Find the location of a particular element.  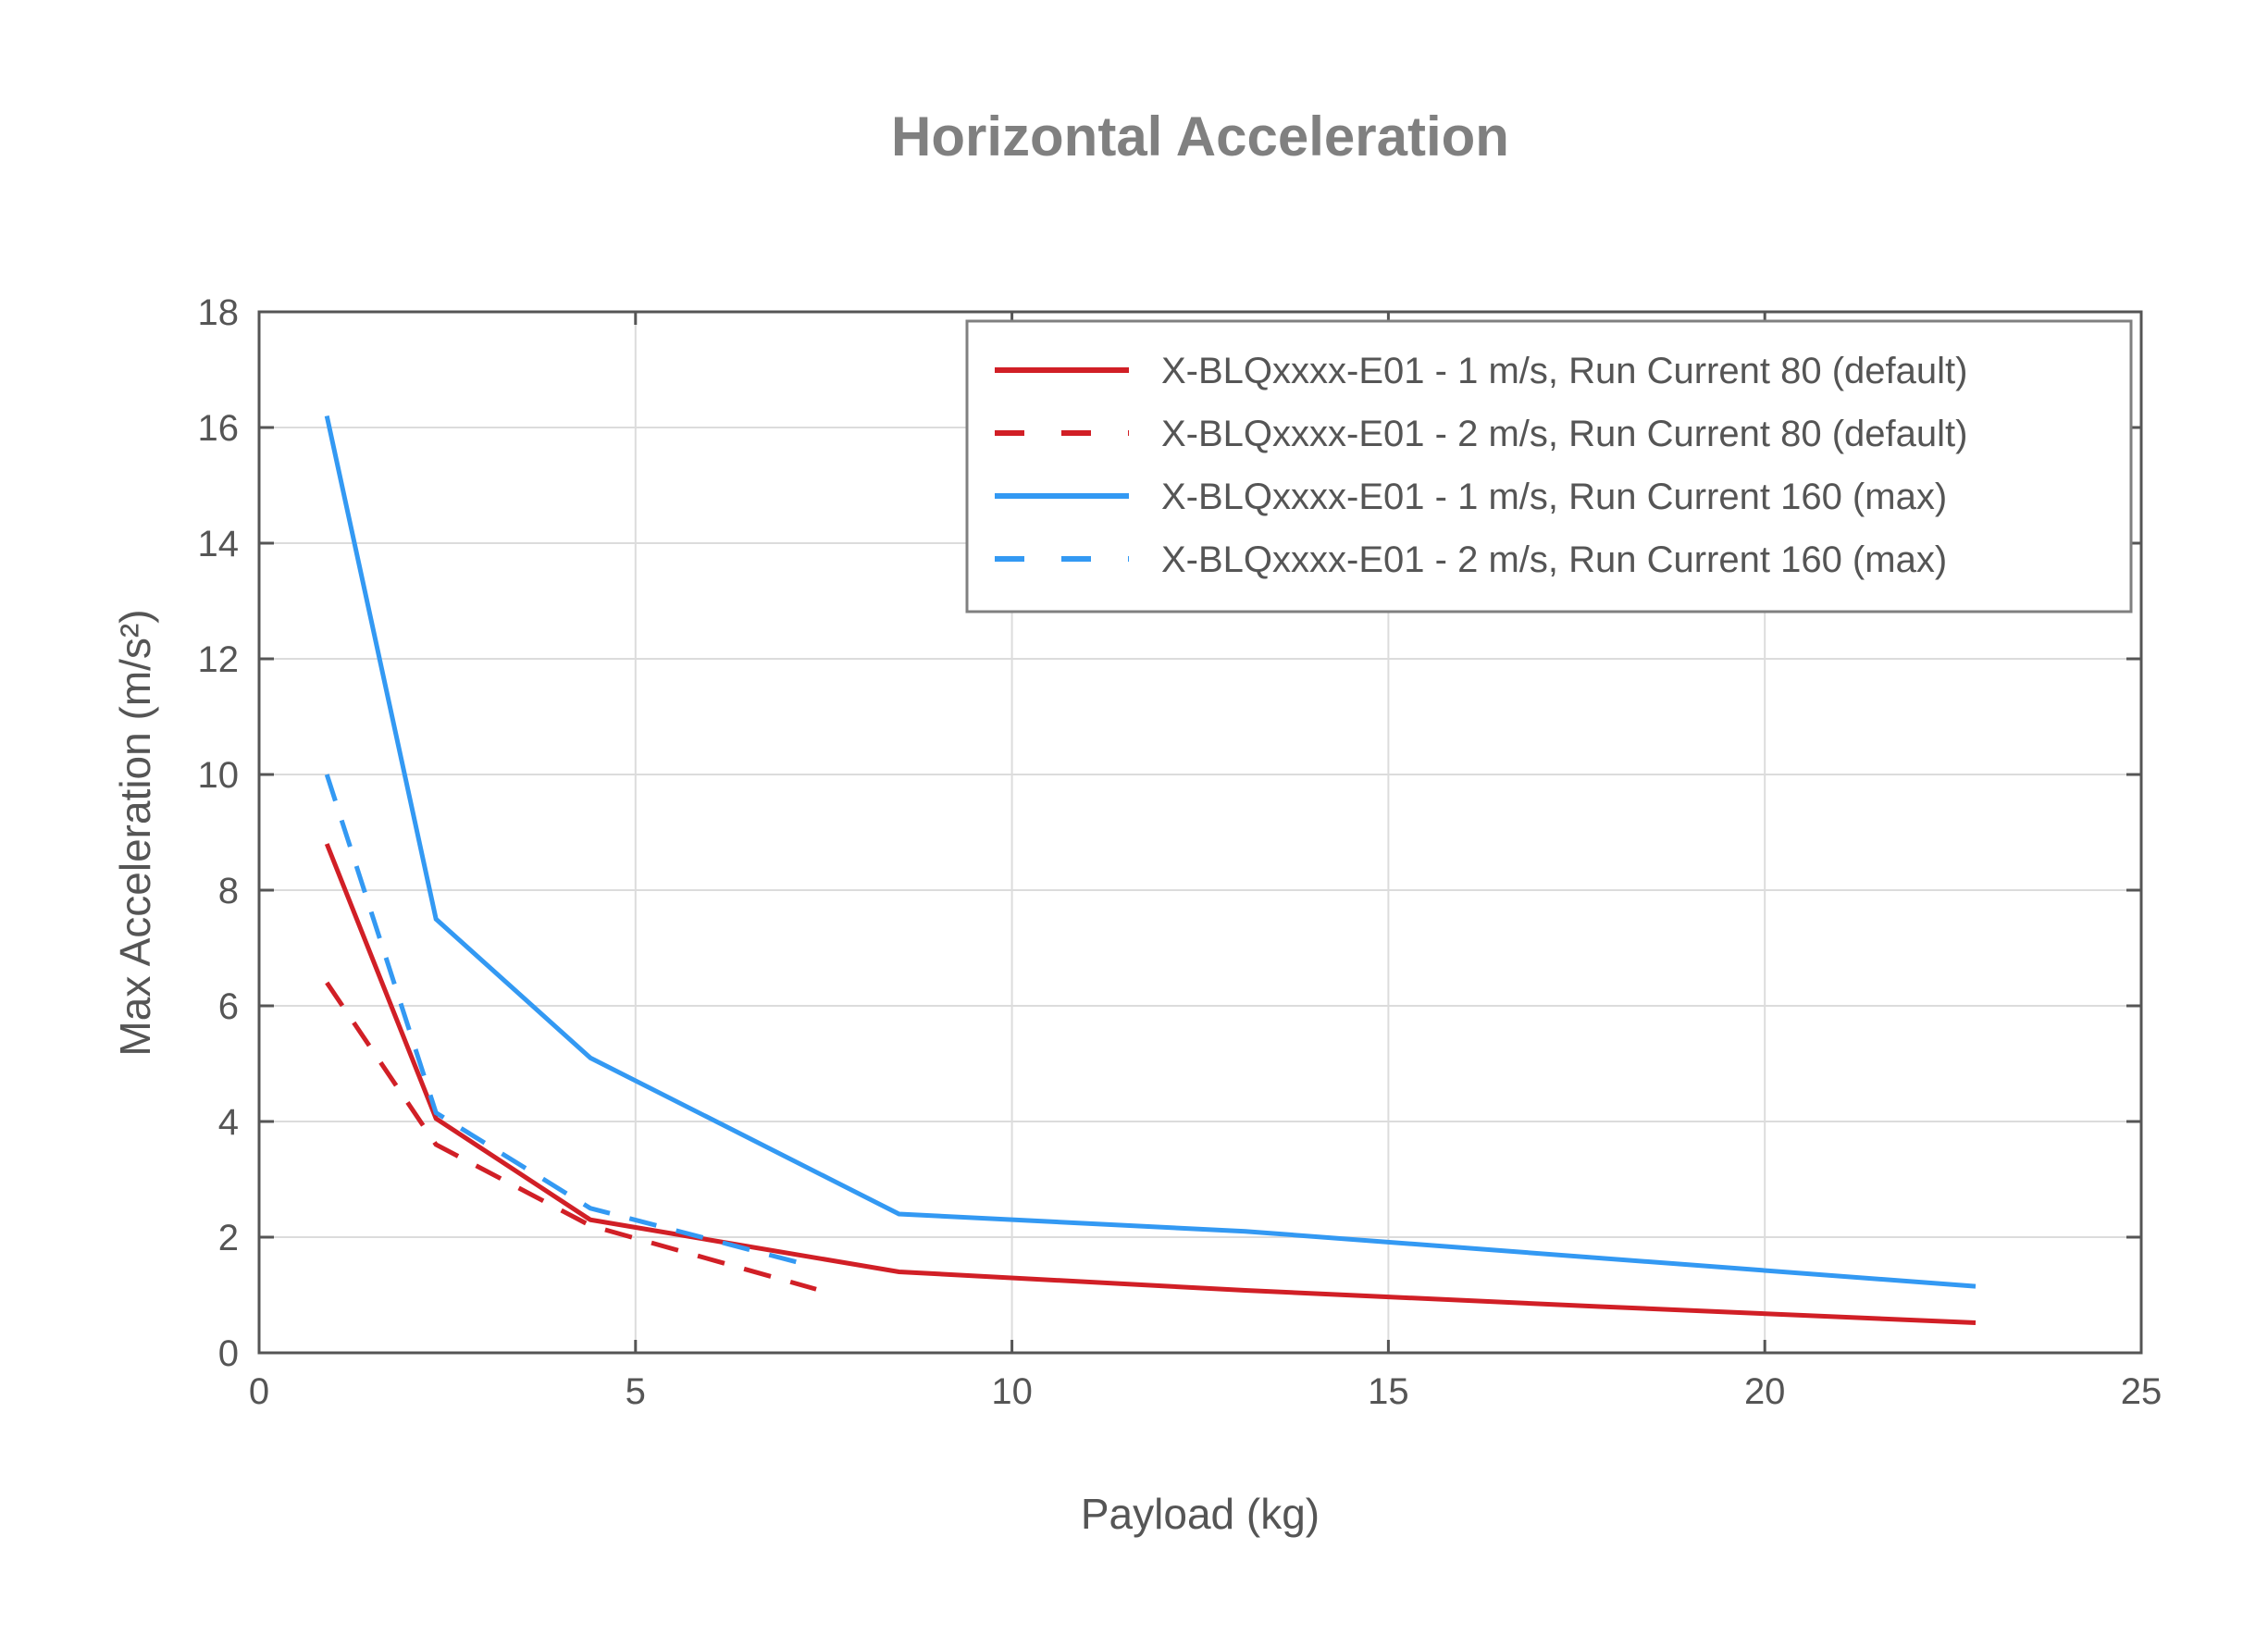

y-tick-label: 4 is located at coordinates (228, 1122).